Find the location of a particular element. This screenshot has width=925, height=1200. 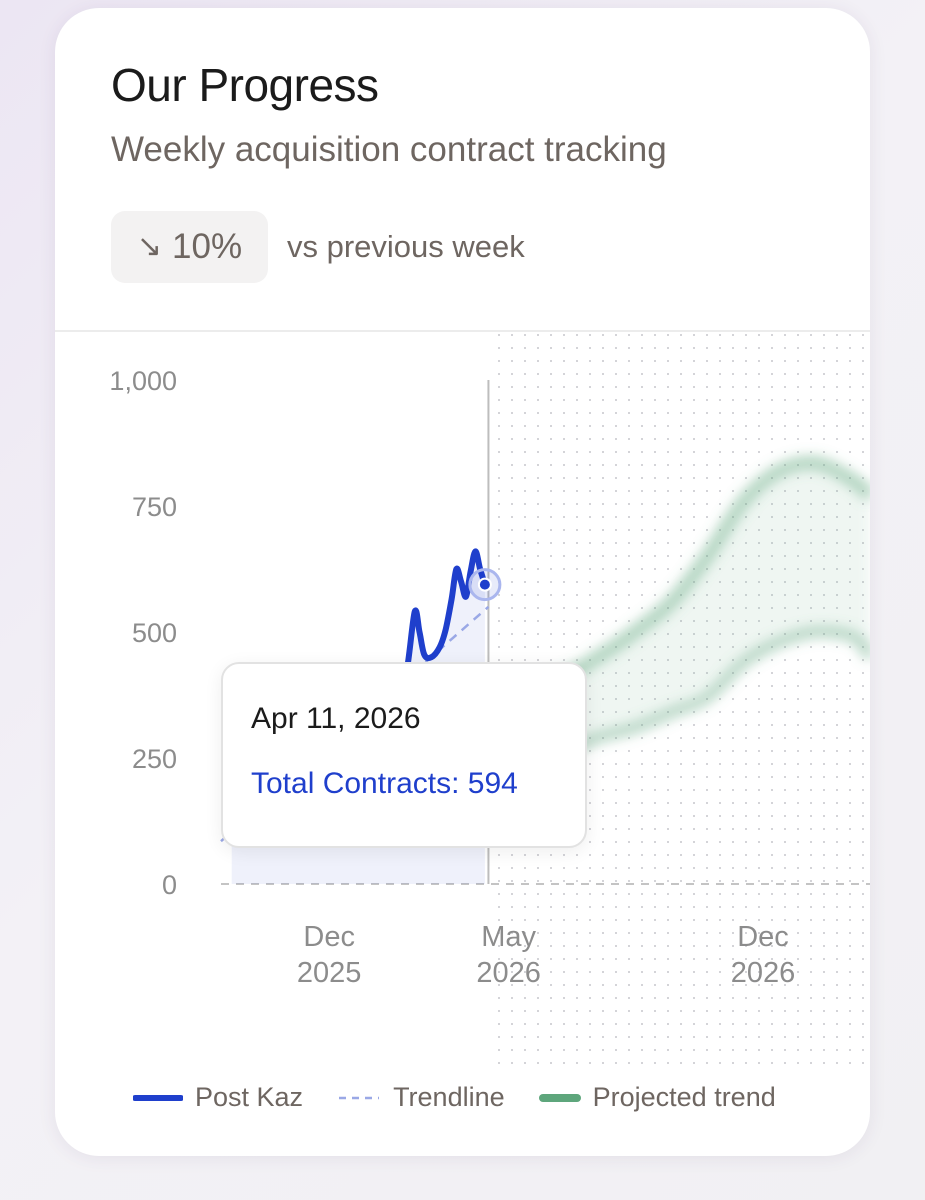

x-axis: Dec 2025 May 2026 Dec 2026 is located at coordinates (546, 955).